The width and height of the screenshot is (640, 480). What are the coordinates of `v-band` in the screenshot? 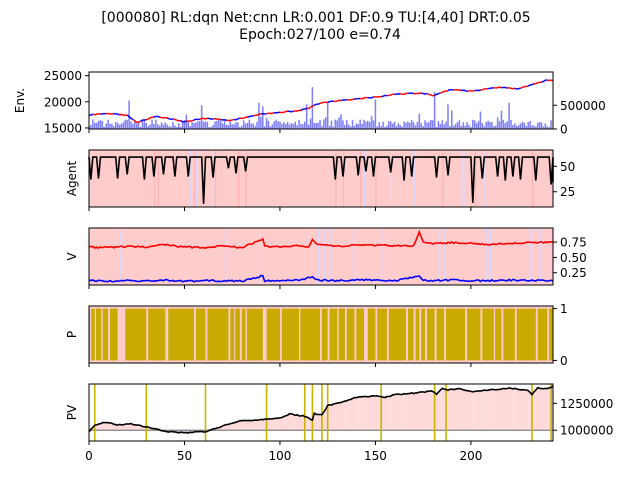 It's located at (439, 256).